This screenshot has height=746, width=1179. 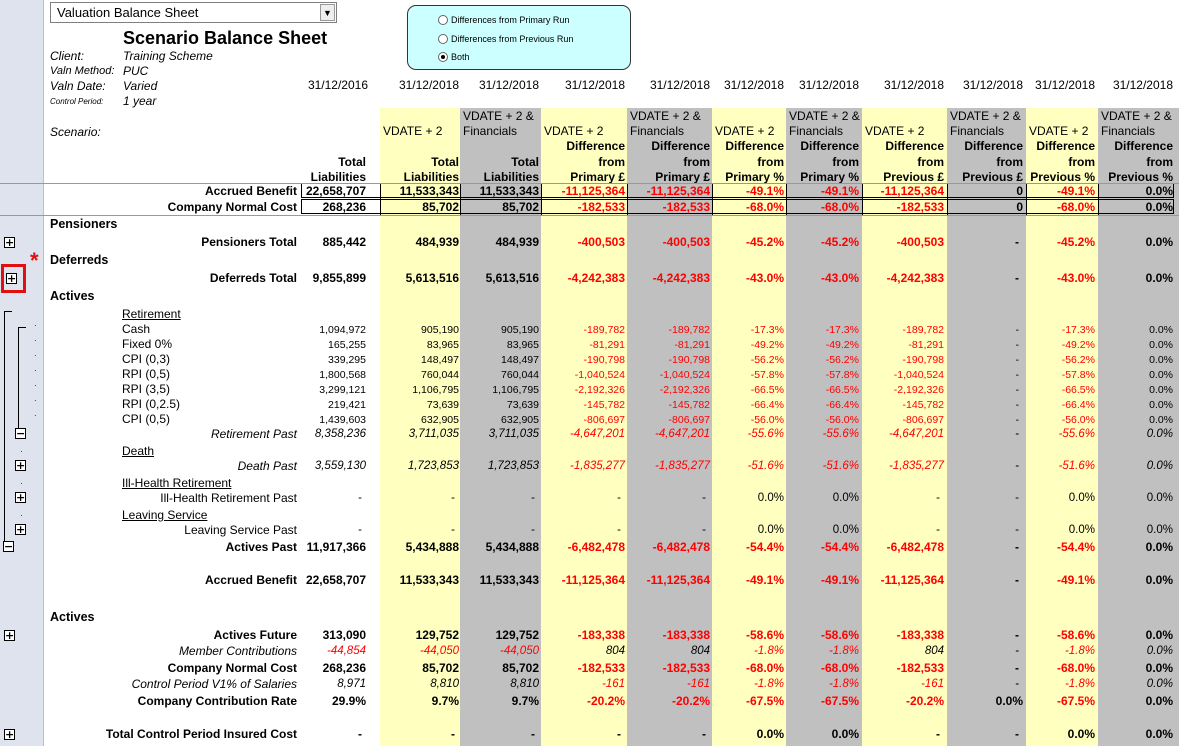 I want to click on row-label: RPI (0,2.5), so click(x=151, y=404).